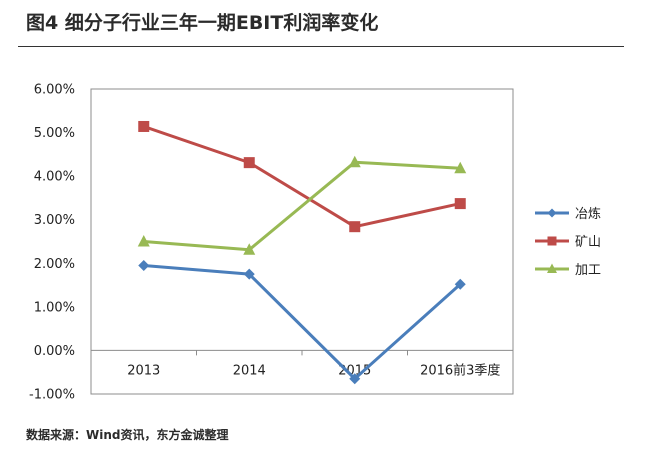 This screenshot has height=453, width=651. What do you see at coordinates (54, 177) in the screenshot?
I see `y-tick-label: 4.00%` at bounding box center [54, 177].